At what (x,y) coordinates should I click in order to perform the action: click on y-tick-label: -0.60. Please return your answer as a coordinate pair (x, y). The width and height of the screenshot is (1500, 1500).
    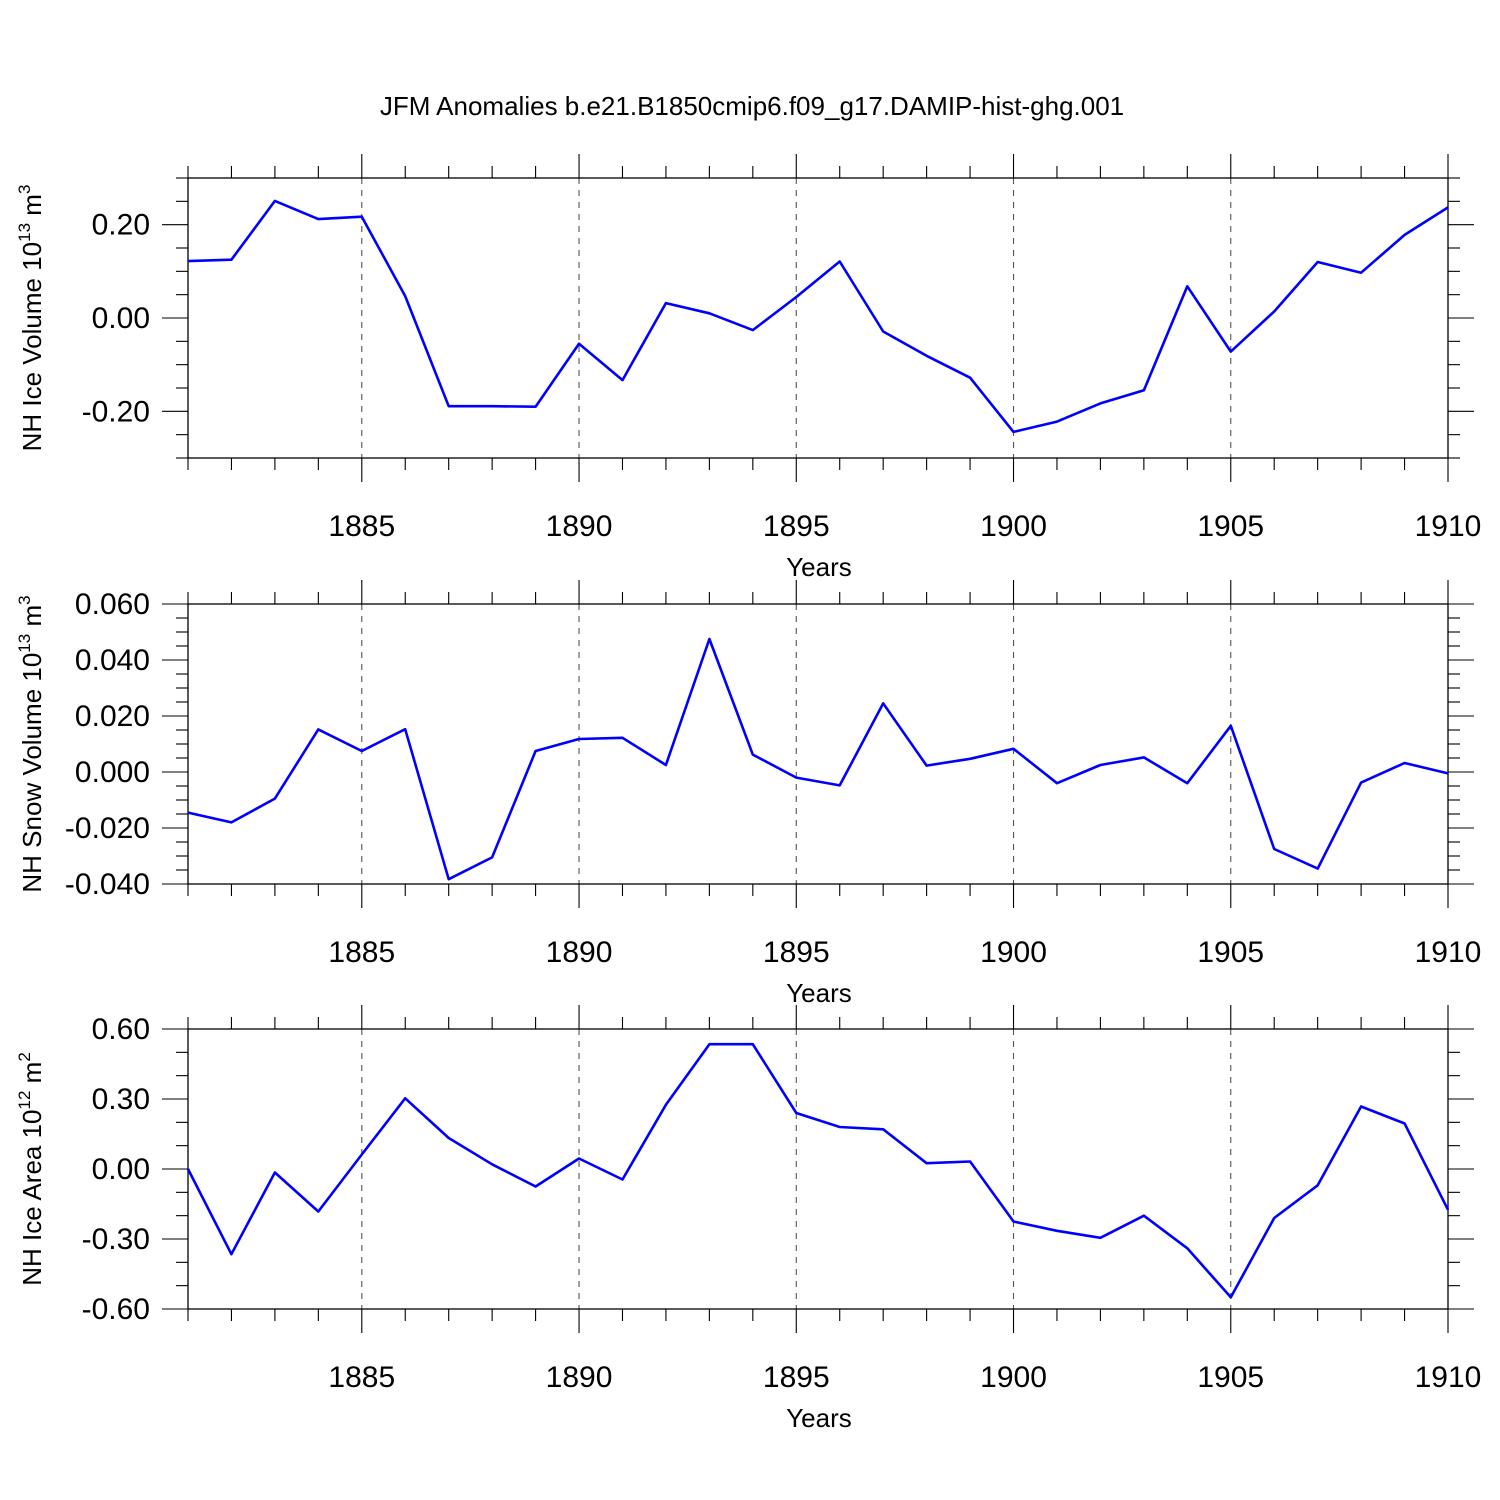
    Looking at the image, I should click on (116, 1309).